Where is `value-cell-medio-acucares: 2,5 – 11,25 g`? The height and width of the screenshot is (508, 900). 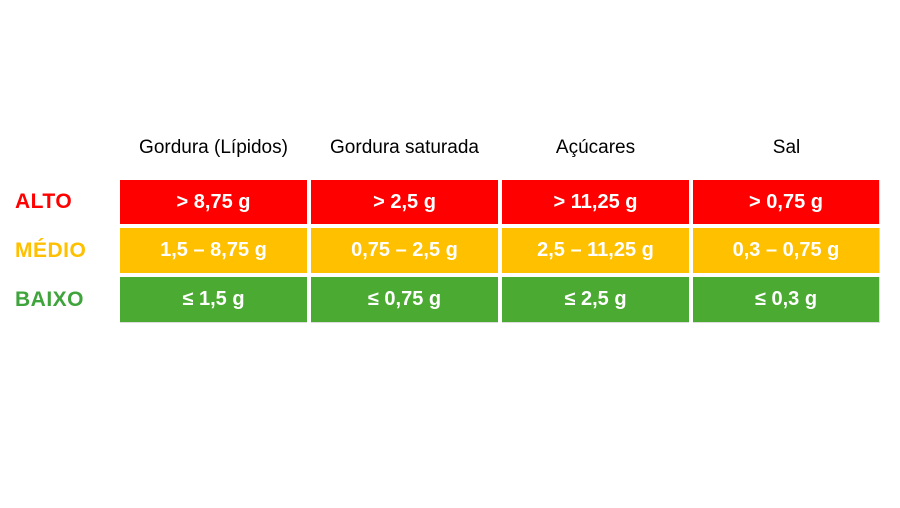
value-cell-medio-acucares: 2,5 – 11,25 g is located at coordinates (595, 250).